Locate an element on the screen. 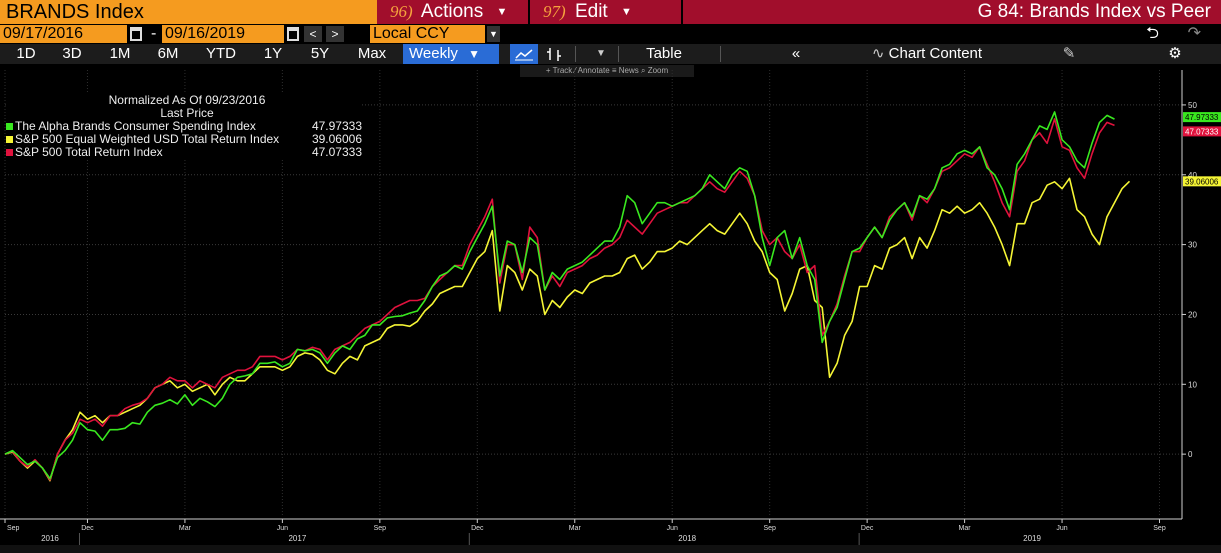 Image resolution: width=1221 pixels, height=553 pixels. collapse-icon: « is located at coordinates (796, 53).